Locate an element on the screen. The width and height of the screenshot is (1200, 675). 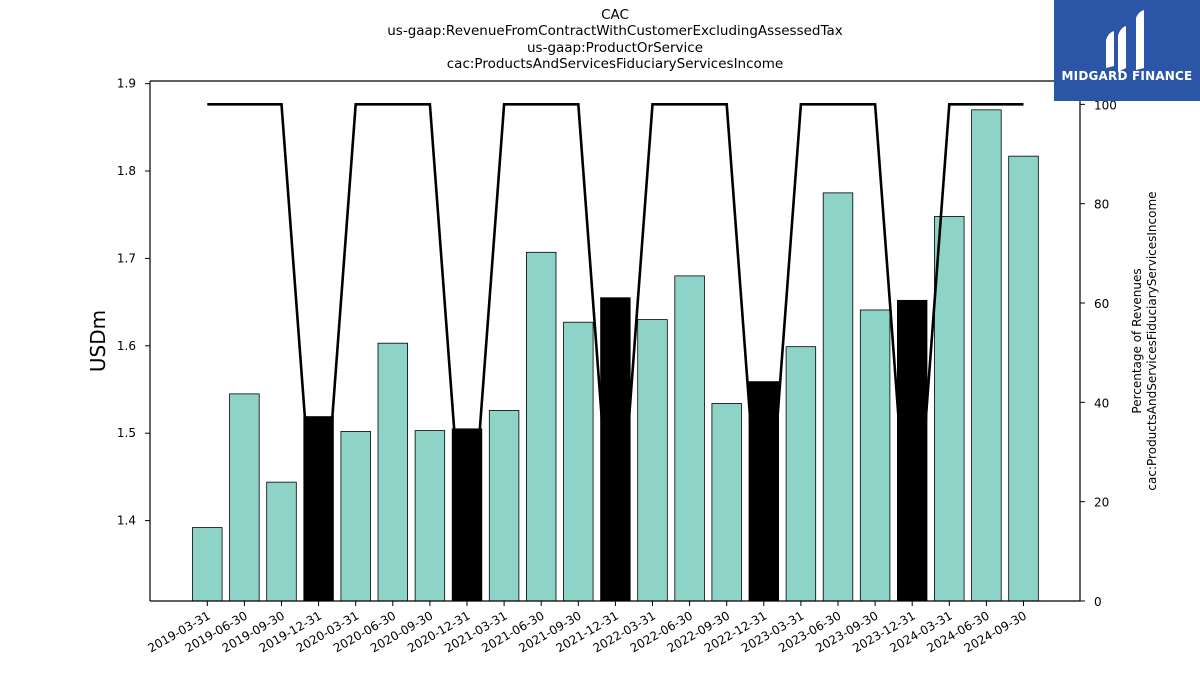
y2-axis-label: Percentage of Revenues is located at coordinates (1137, 340).